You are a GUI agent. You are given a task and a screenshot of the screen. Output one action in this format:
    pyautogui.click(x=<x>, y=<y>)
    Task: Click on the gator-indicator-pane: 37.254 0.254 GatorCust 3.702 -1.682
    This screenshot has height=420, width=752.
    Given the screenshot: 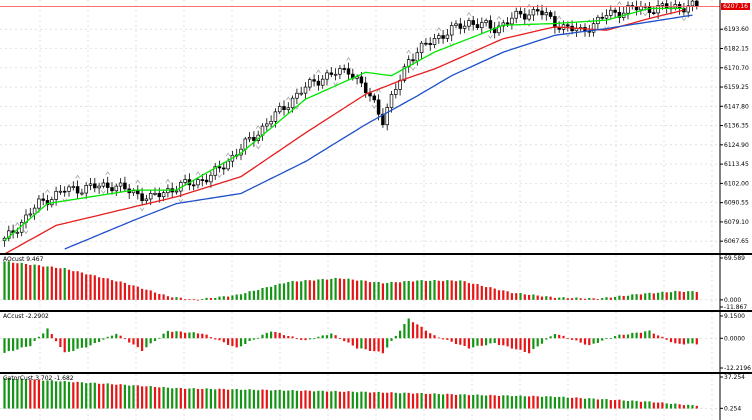 What is the action you would take?
    pyautogui.click(x=376, y=397)
    